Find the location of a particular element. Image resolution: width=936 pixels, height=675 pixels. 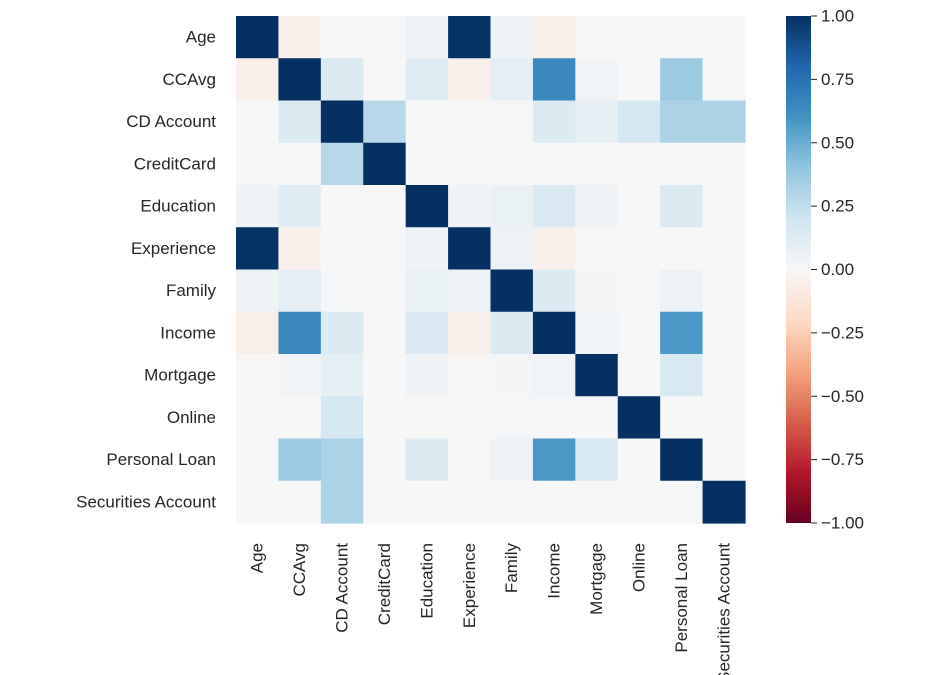

column-label: Income is located at coordinates (554, 571).